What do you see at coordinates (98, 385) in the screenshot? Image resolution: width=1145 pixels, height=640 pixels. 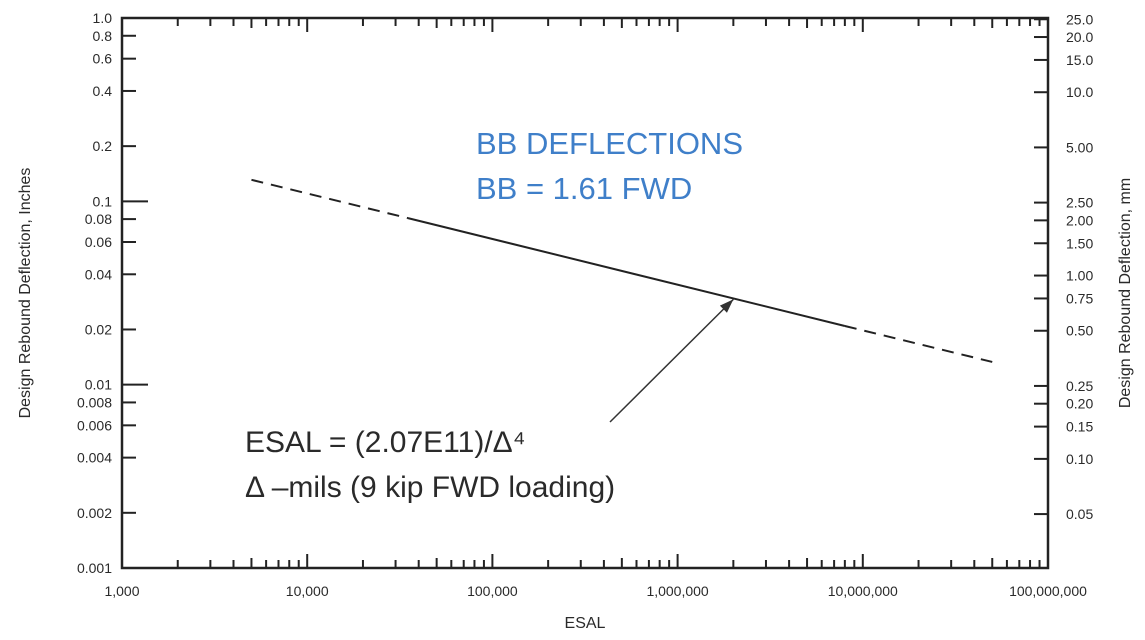 I see `y-left-tick-label: 0.01` at bounding box center [98, 385].